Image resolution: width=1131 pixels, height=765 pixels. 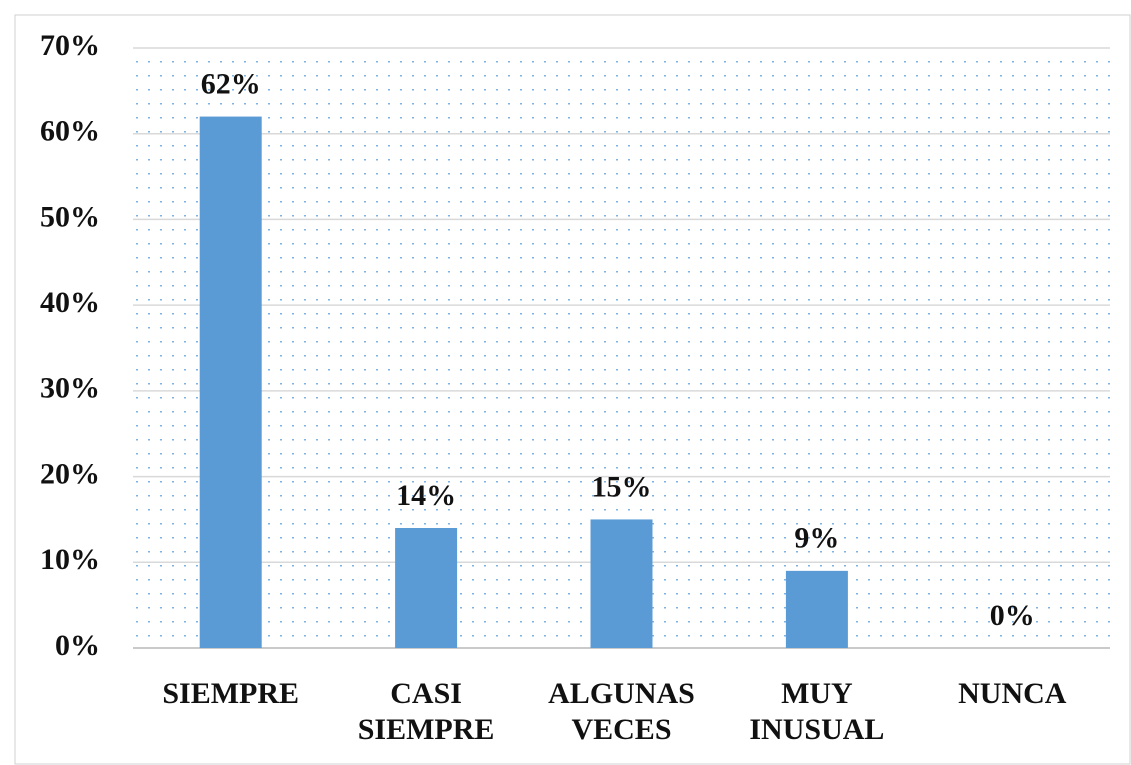 I want to click on x-tick-label: NUNCA, so click(x=1012, y=693).